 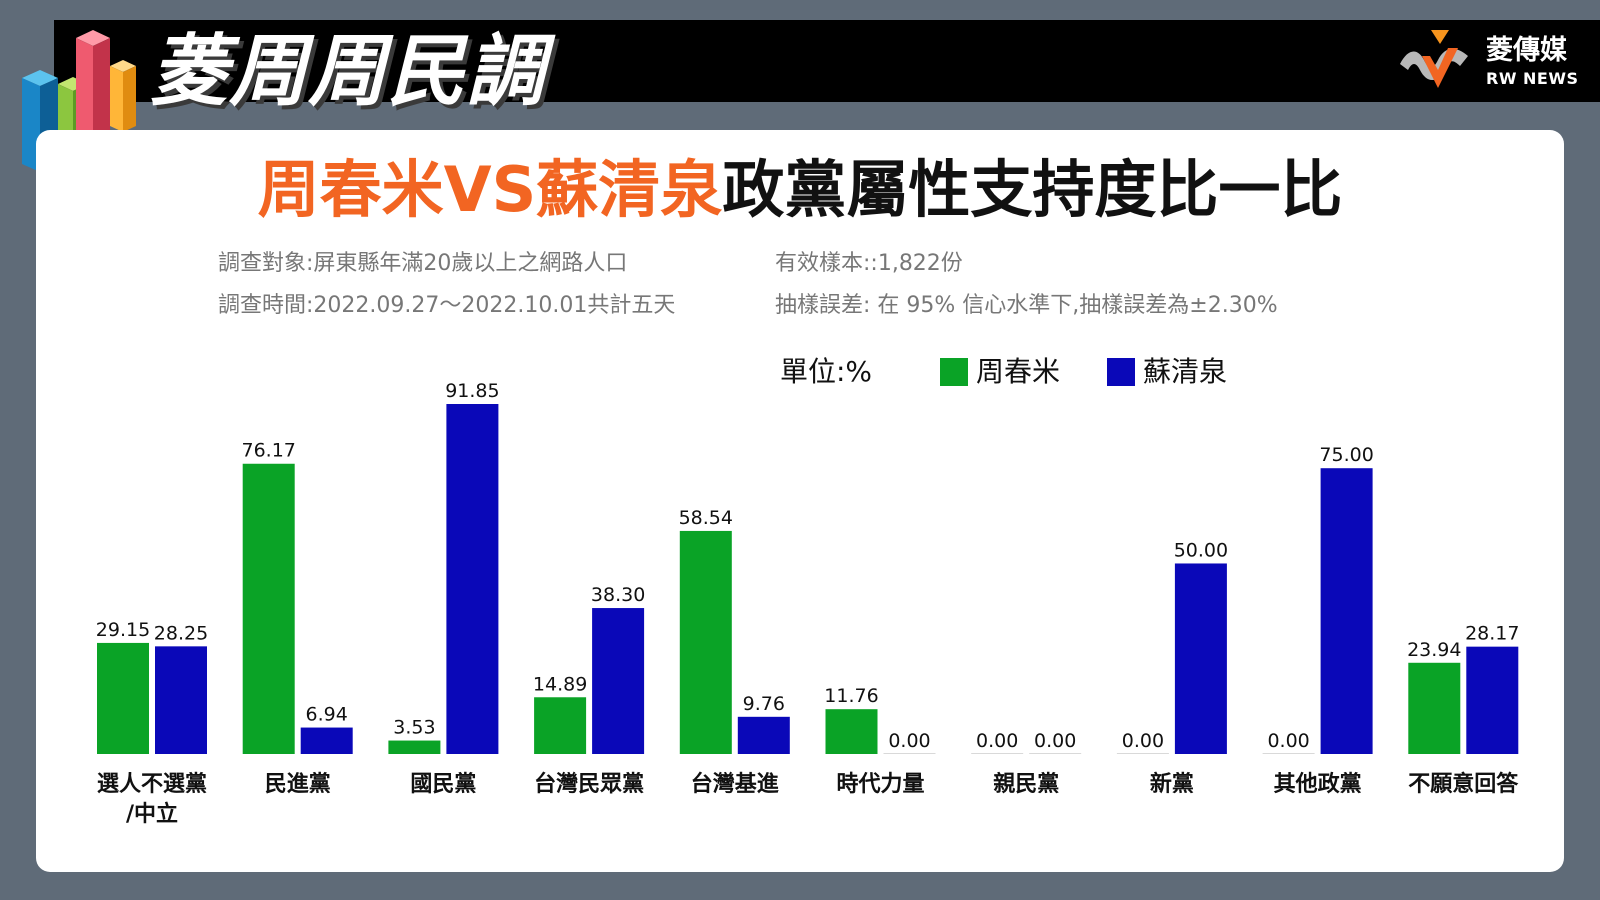 I want to click on survey-sample: 有效樣本::1,822份, so click(x=869, y=263).